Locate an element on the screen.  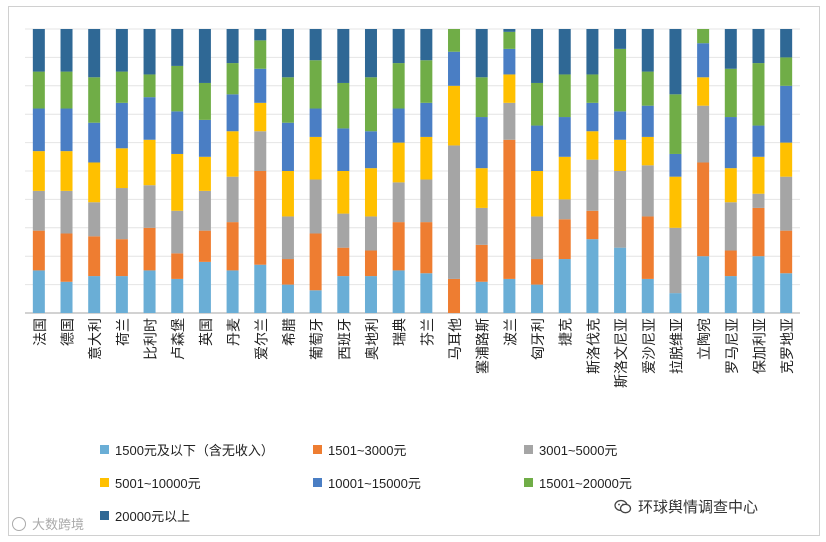
legend-item-0: 1500元及以下（含无收入） is located at coordinates (187, 449).